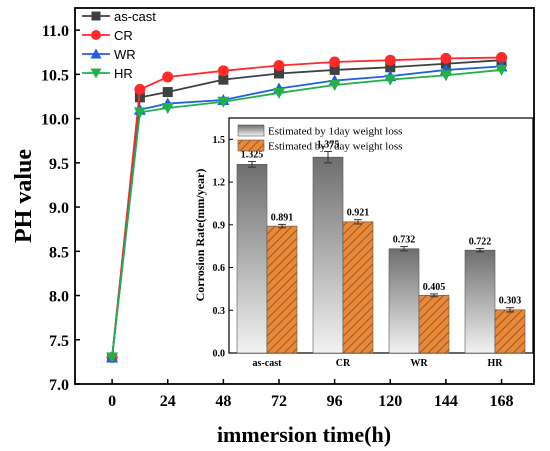 The width and height of the screenshot is (550, 451). Describe the element at coordinates (279, 401) in the screenshot. I see `x-tick-label: 72` at that location.